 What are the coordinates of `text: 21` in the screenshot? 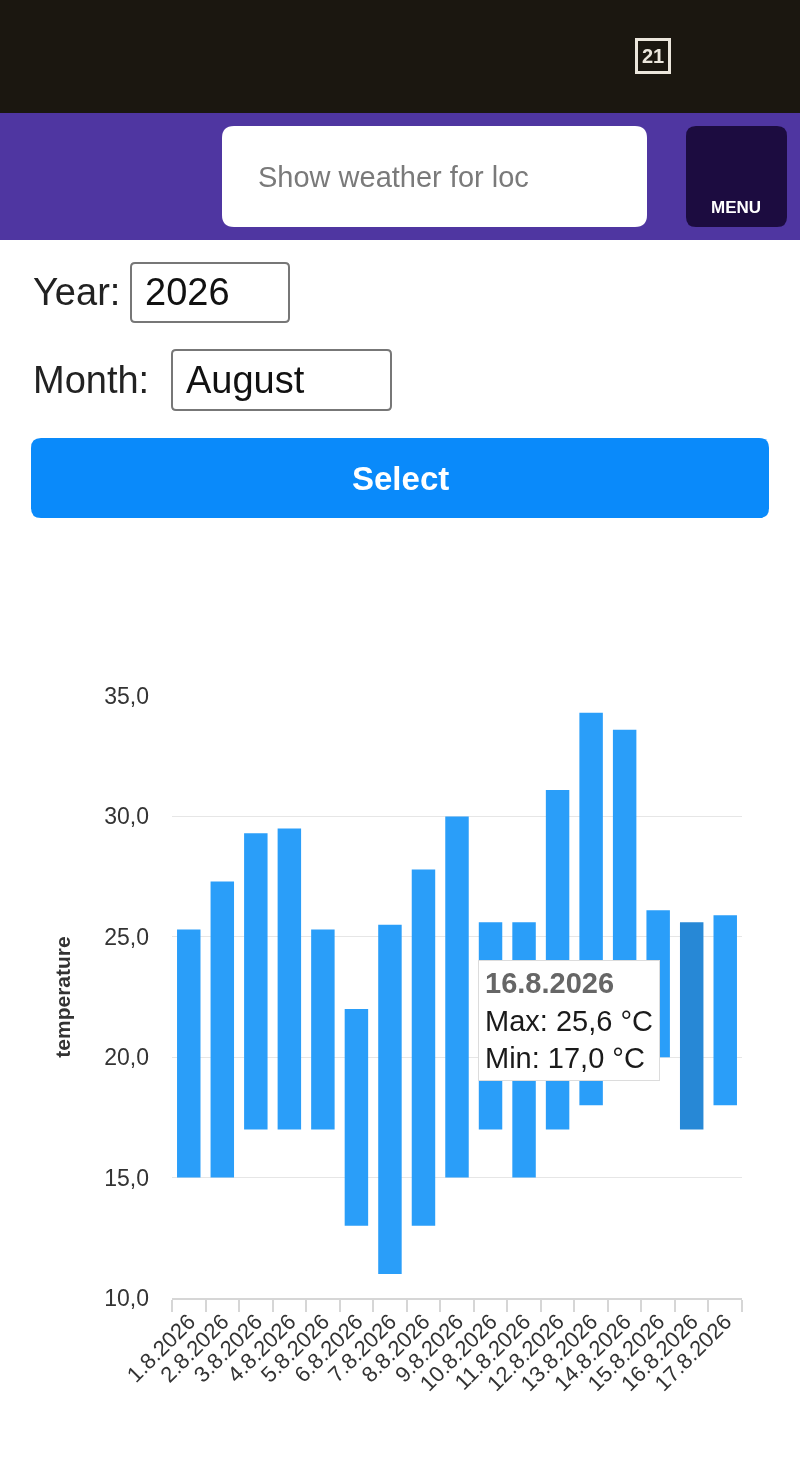 It's located at (653, 56).